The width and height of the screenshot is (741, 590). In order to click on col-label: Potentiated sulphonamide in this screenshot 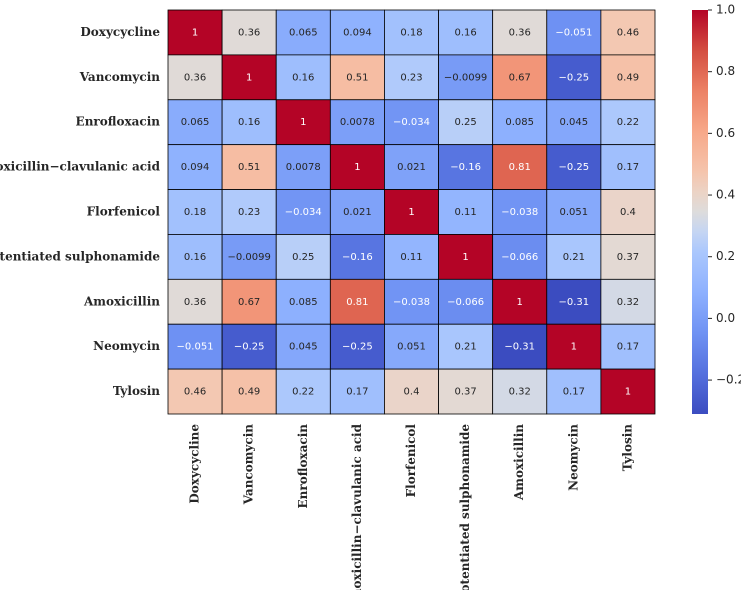, I will do `click(465, 507)`.